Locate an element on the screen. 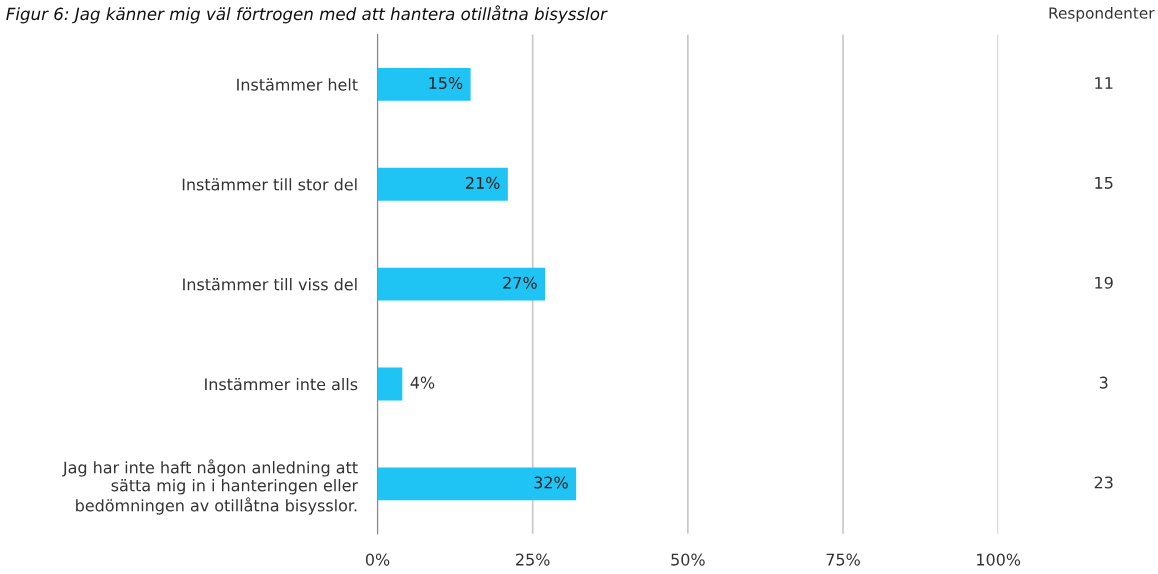  data-label: 15% is located at coordinates (446, 83).